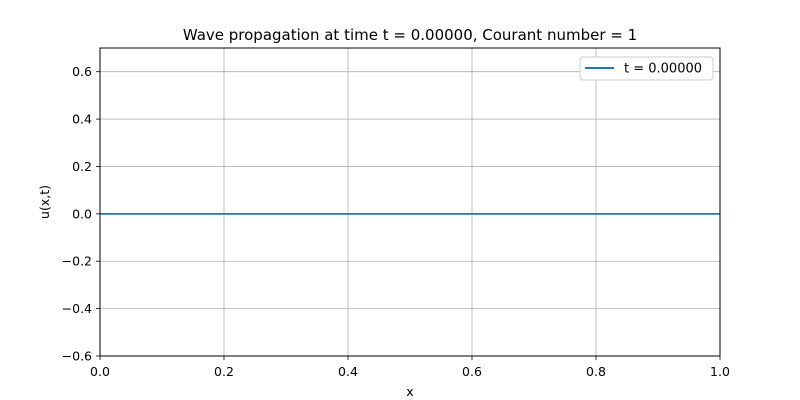 The width and height of the screenshot is (800, 400). I want to click on y-axis: −0.6 −0.4 −0.2 0.0 0.2 0.4 0.6, so click(81, 214).